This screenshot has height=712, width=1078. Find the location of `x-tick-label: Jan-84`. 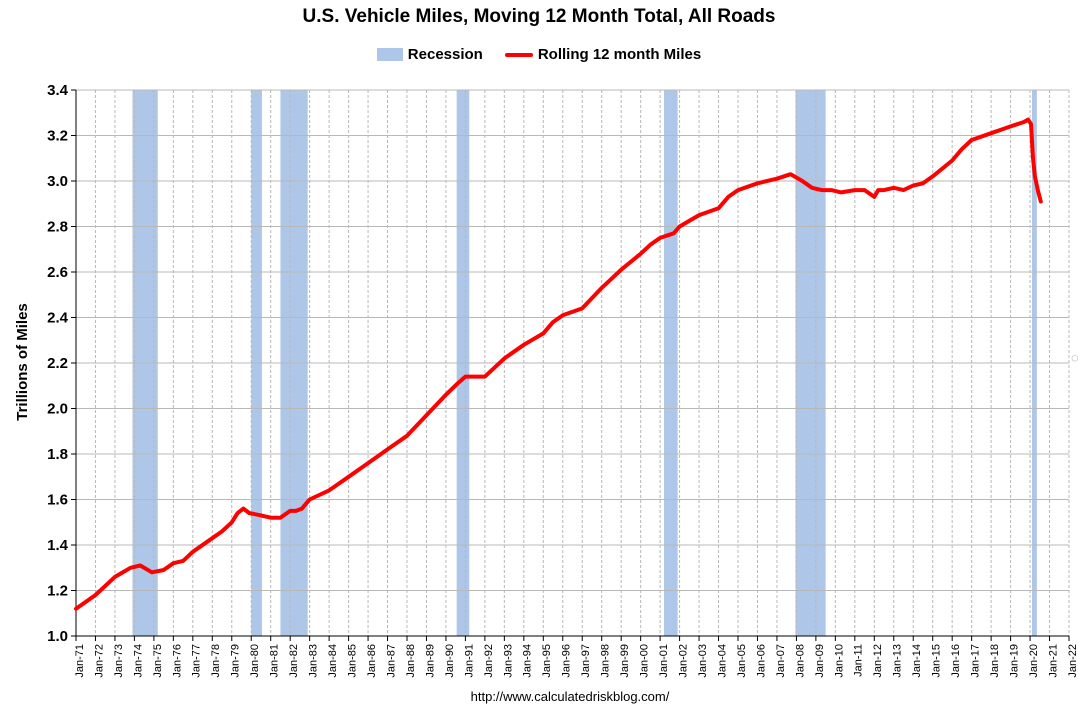

x-tick-label: Jan-84 is located at coordinates (333, 661).